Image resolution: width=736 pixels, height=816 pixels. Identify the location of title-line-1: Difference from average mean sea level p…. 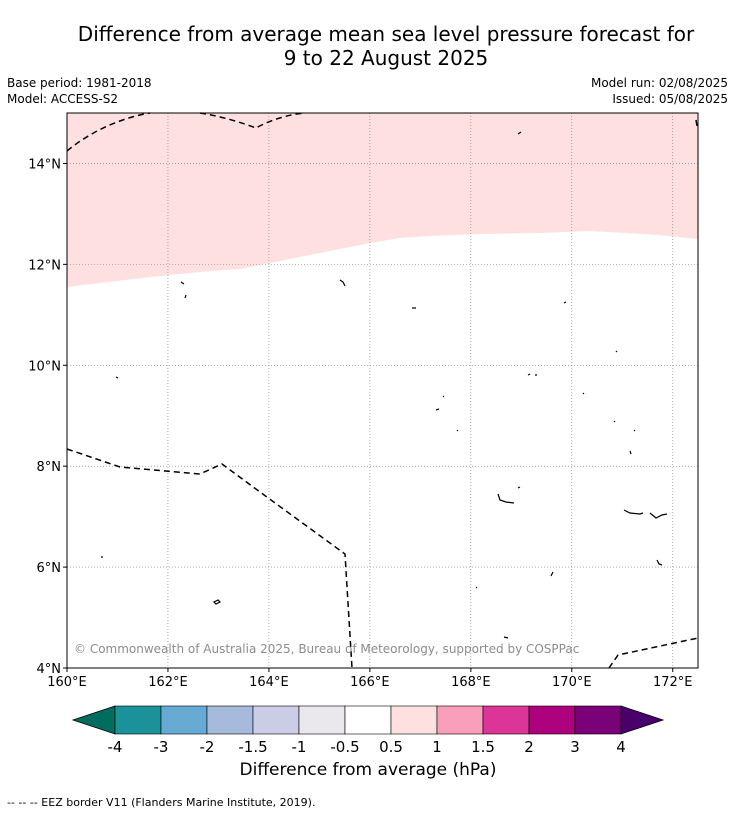
(386, 34).